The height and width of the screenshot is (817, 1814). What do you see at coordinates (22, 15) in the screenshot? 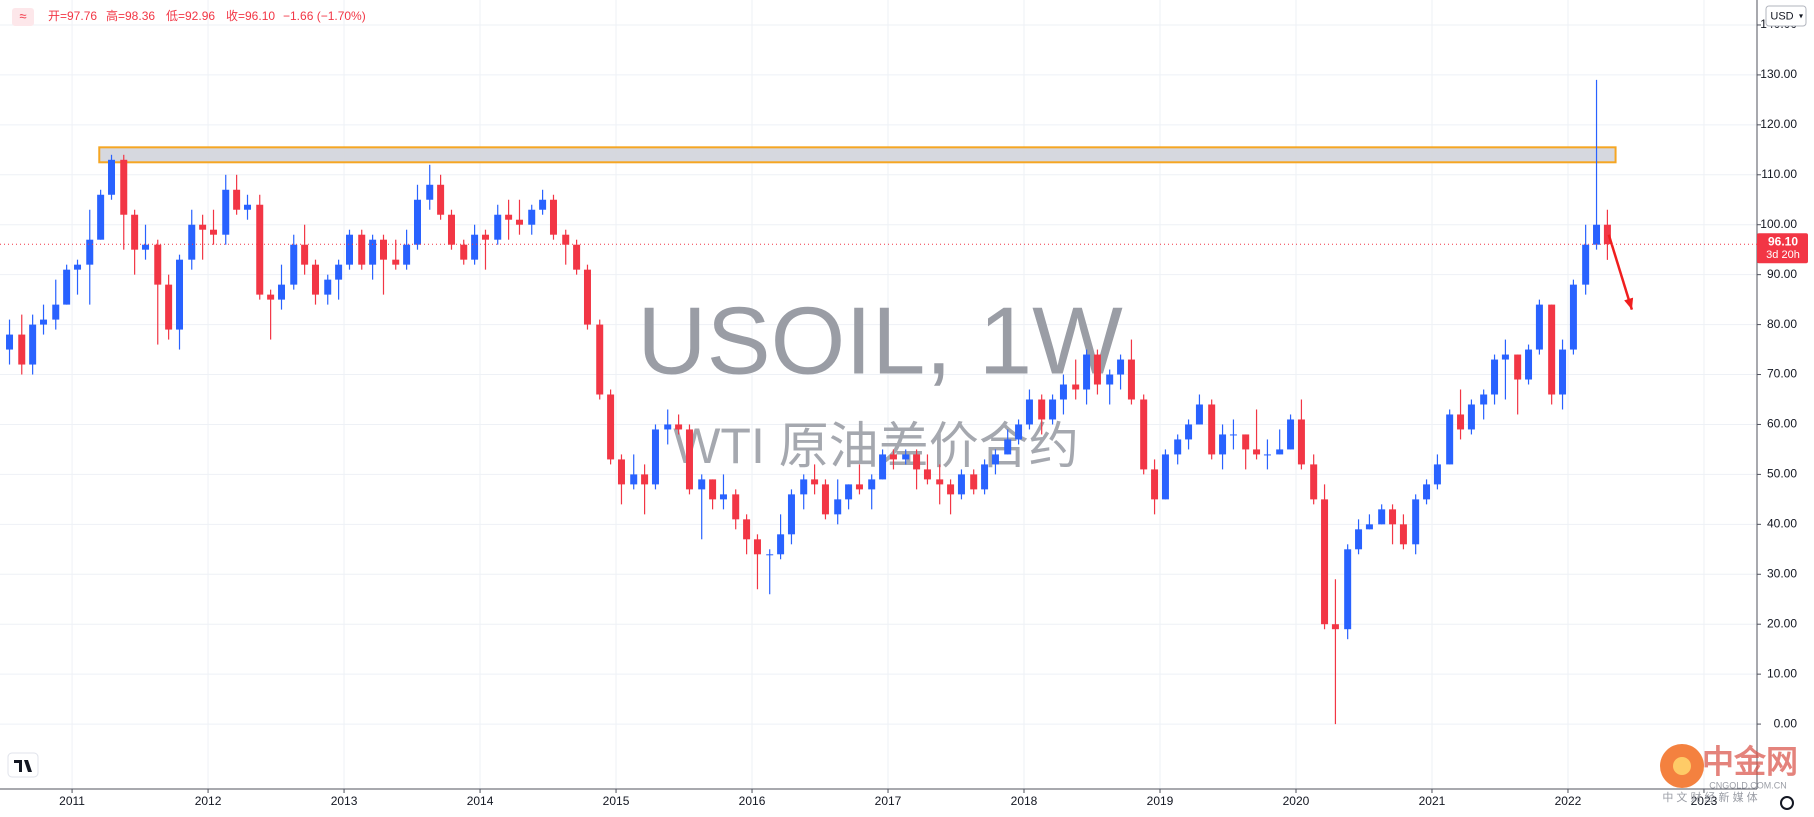
I see `symbol-icon-glyph: ≈` at bounding box center [22, 15].